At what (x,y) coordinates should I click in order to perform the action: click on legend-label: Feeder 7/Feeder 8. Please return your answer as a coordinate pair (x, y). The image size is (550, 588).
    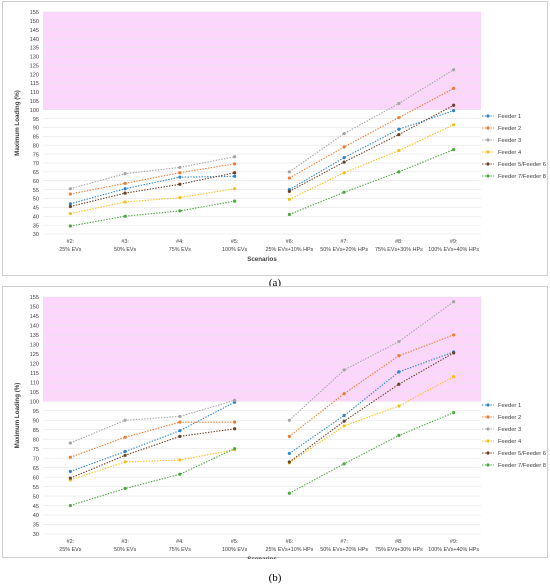
    Looking at the image, I should click on (522, 177).